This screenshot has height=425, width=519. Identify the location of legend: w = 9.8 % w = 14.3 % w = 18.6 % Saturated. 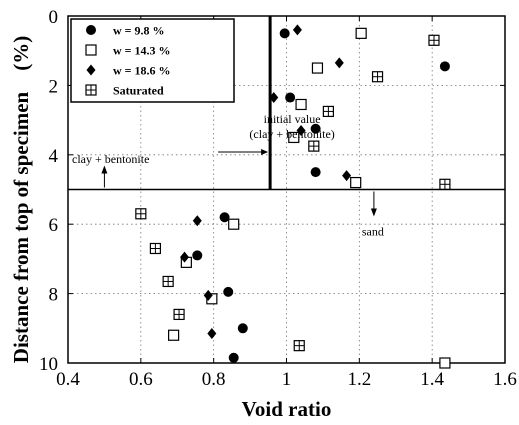
(152, 60).